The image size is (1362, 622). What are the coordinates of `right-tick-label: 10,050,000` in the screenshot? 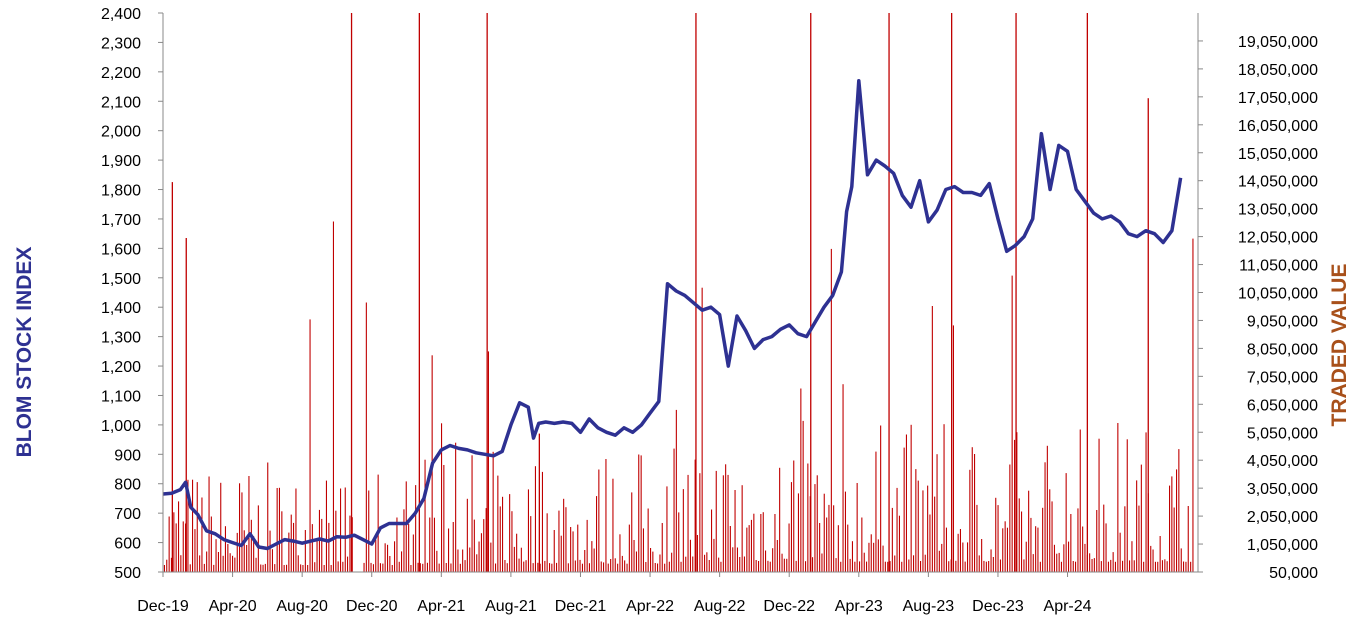 It's located at (1278, 294).